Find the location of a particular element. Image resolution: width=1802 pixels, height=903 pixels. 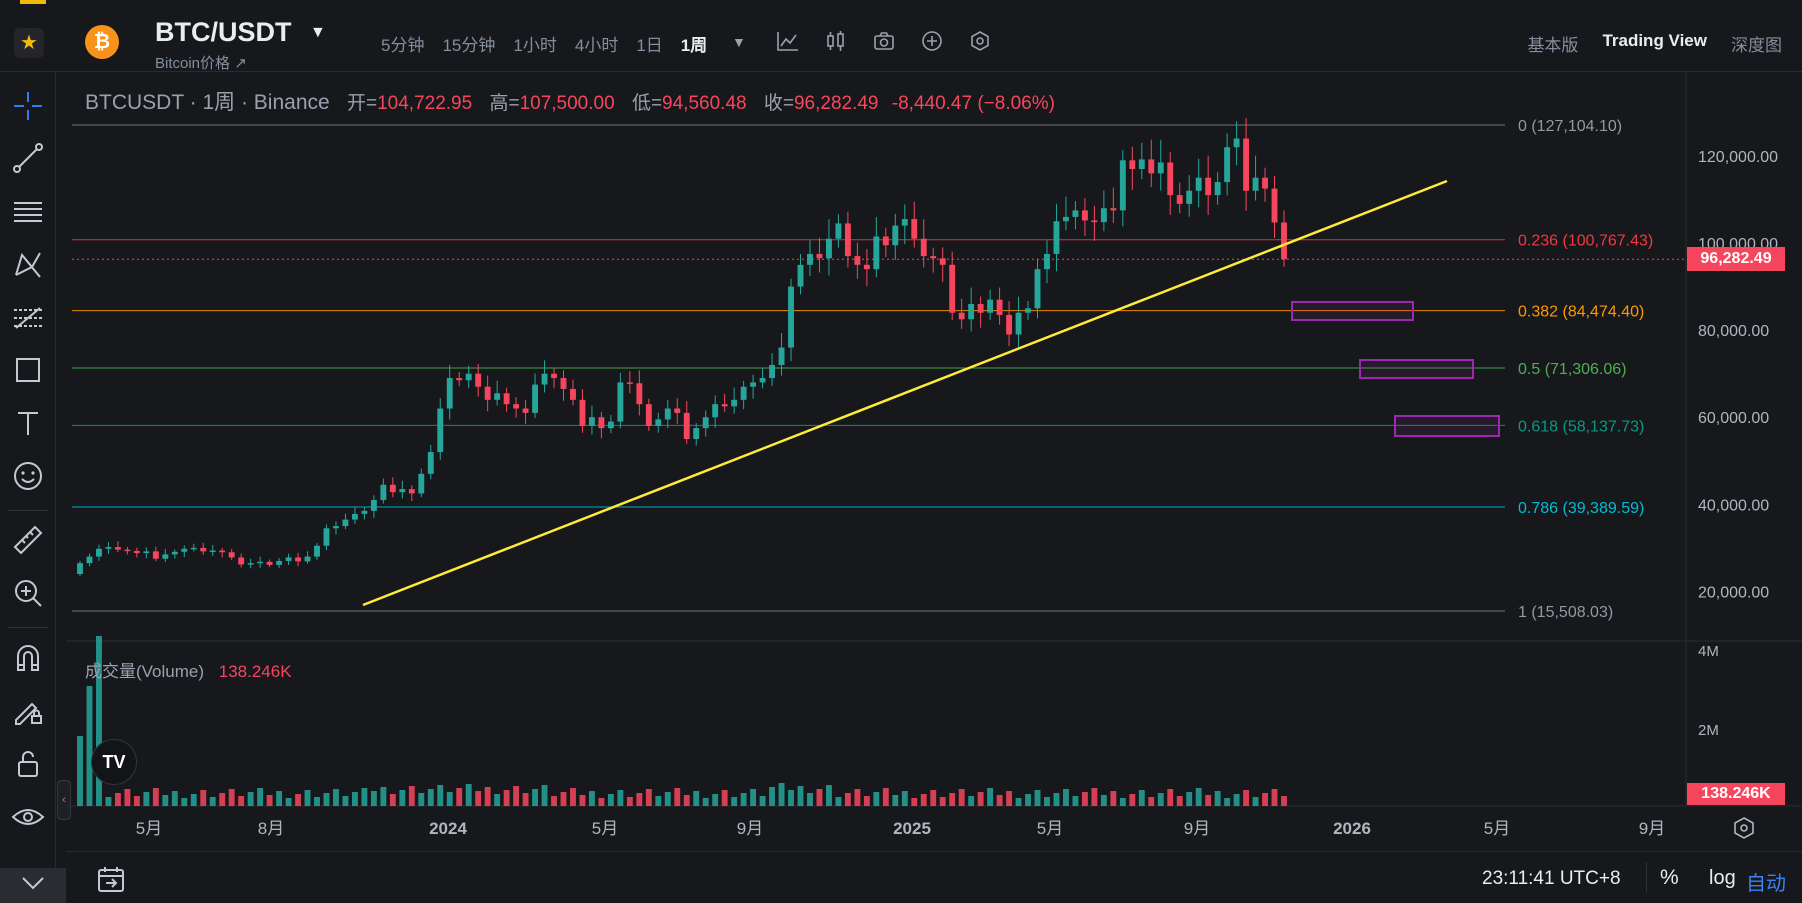

volume-label: 成交量(Volume) is located at coordinates (145, 671).